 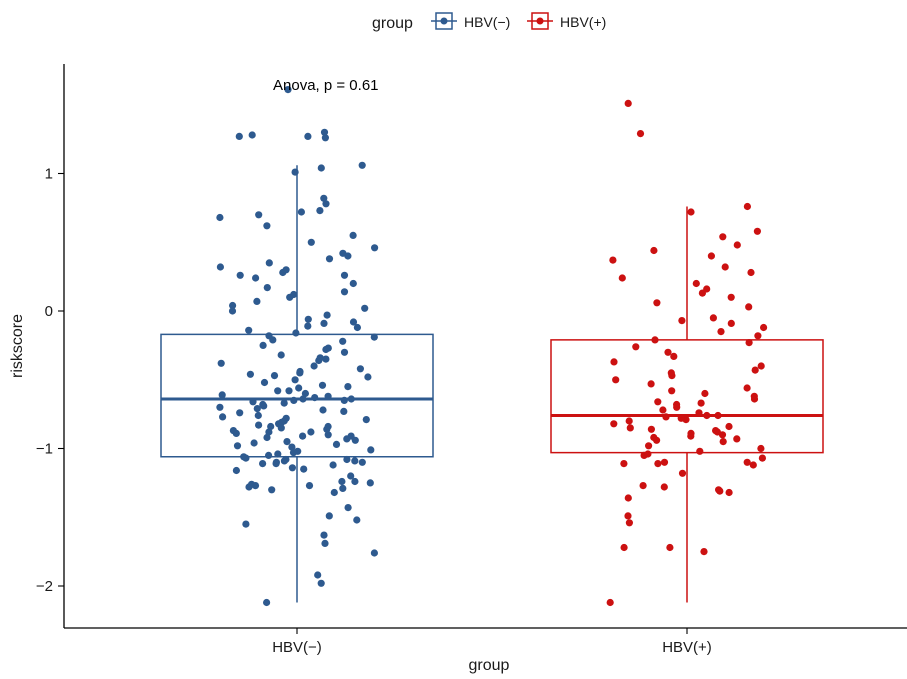 What do you see at coordinates (489, 665) in the screenshot?
I see `x-axis-title: group` at bounding box center [489, 665].